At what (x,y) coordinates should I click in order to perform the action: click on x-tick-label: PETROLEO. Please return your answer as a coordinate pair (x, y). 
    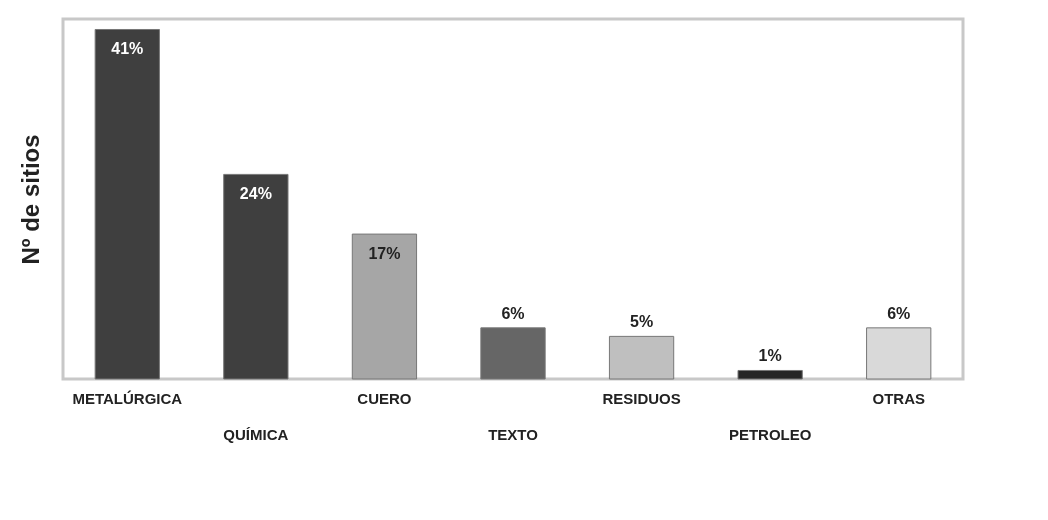
    Looking at the image, I should click on (770, 434).